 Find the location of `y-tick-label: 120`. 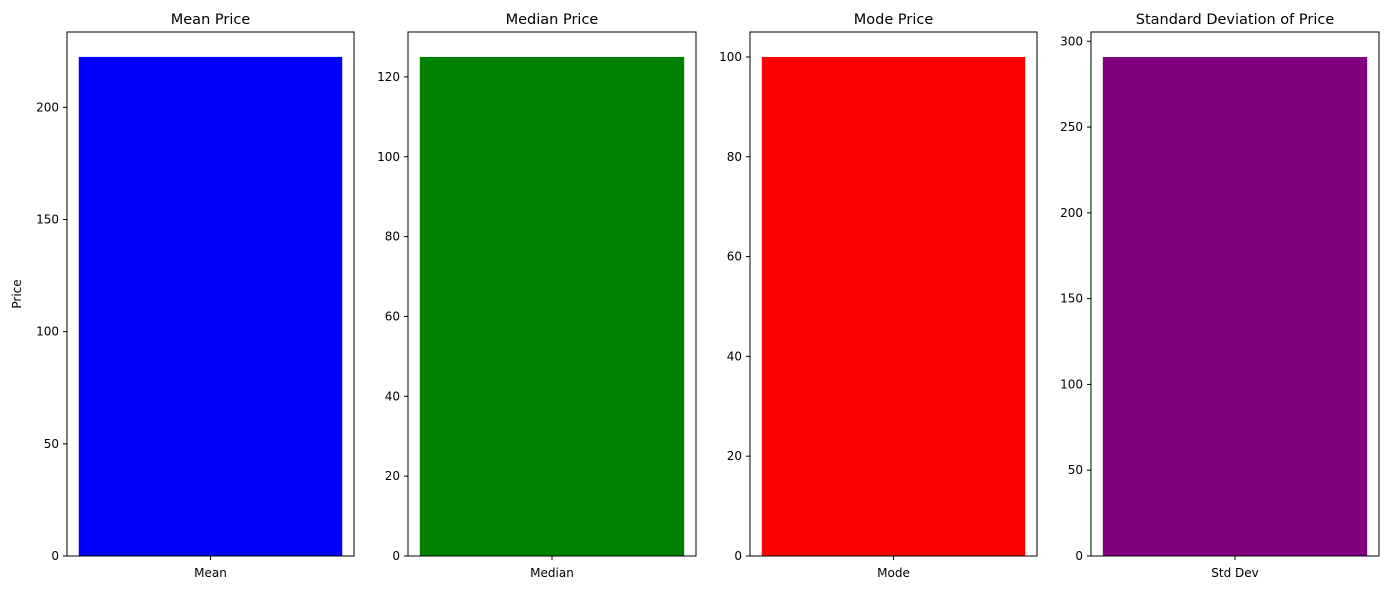

y-tick-label: 120 is located at coordinates (388, 77).